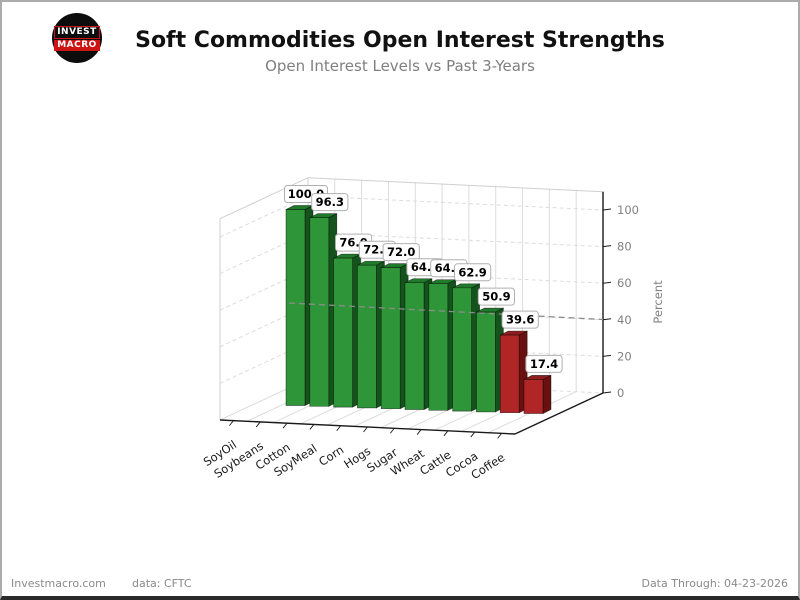 The width and height of the screenshot is (800, 600). I want to click on bar-value-label: 39.6, so click(520, 320).